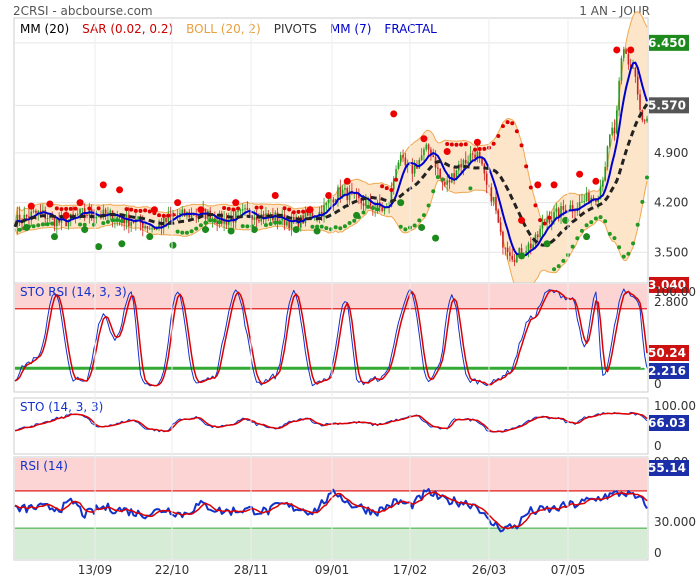 This screenshot has height=580, width=700. Describe the element at coordinates (223, 29) in the screenshot. I see `legend-item: BOLL (20, 2)` at that location.